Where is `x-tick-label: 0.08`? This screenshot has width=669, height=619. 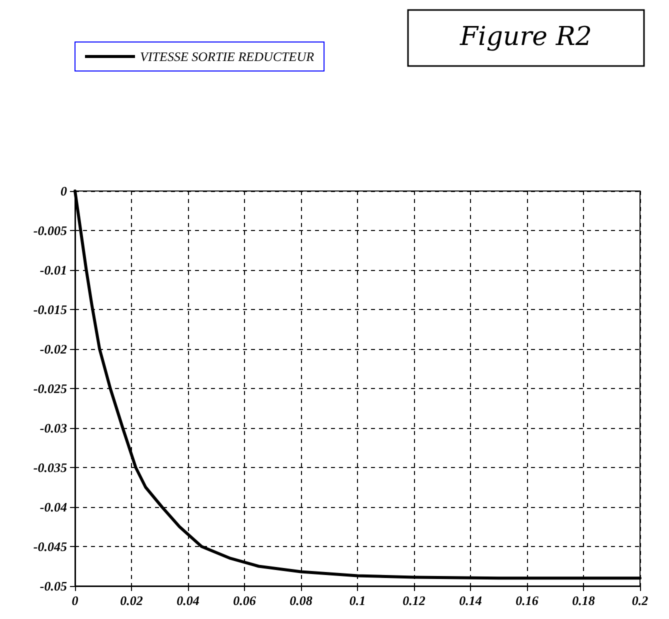 x-tick-label: 0.08 is located at coordinates (301, 600).